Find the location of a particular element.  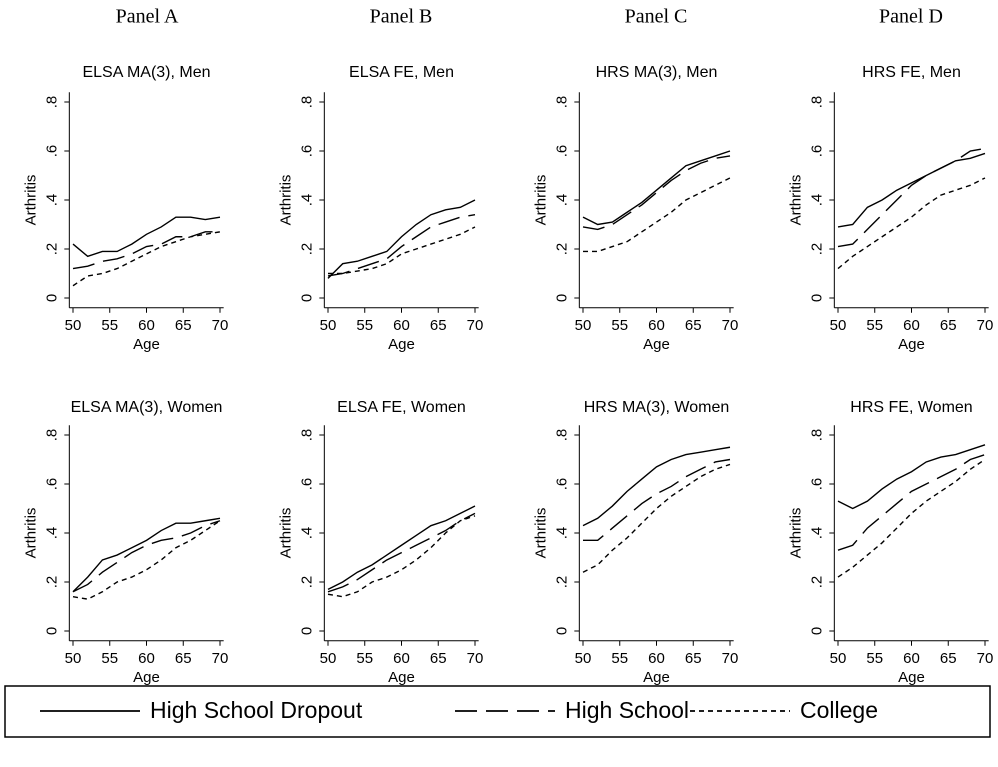

chart-title: HRS FE, Women is located at coordinates (911, 407).